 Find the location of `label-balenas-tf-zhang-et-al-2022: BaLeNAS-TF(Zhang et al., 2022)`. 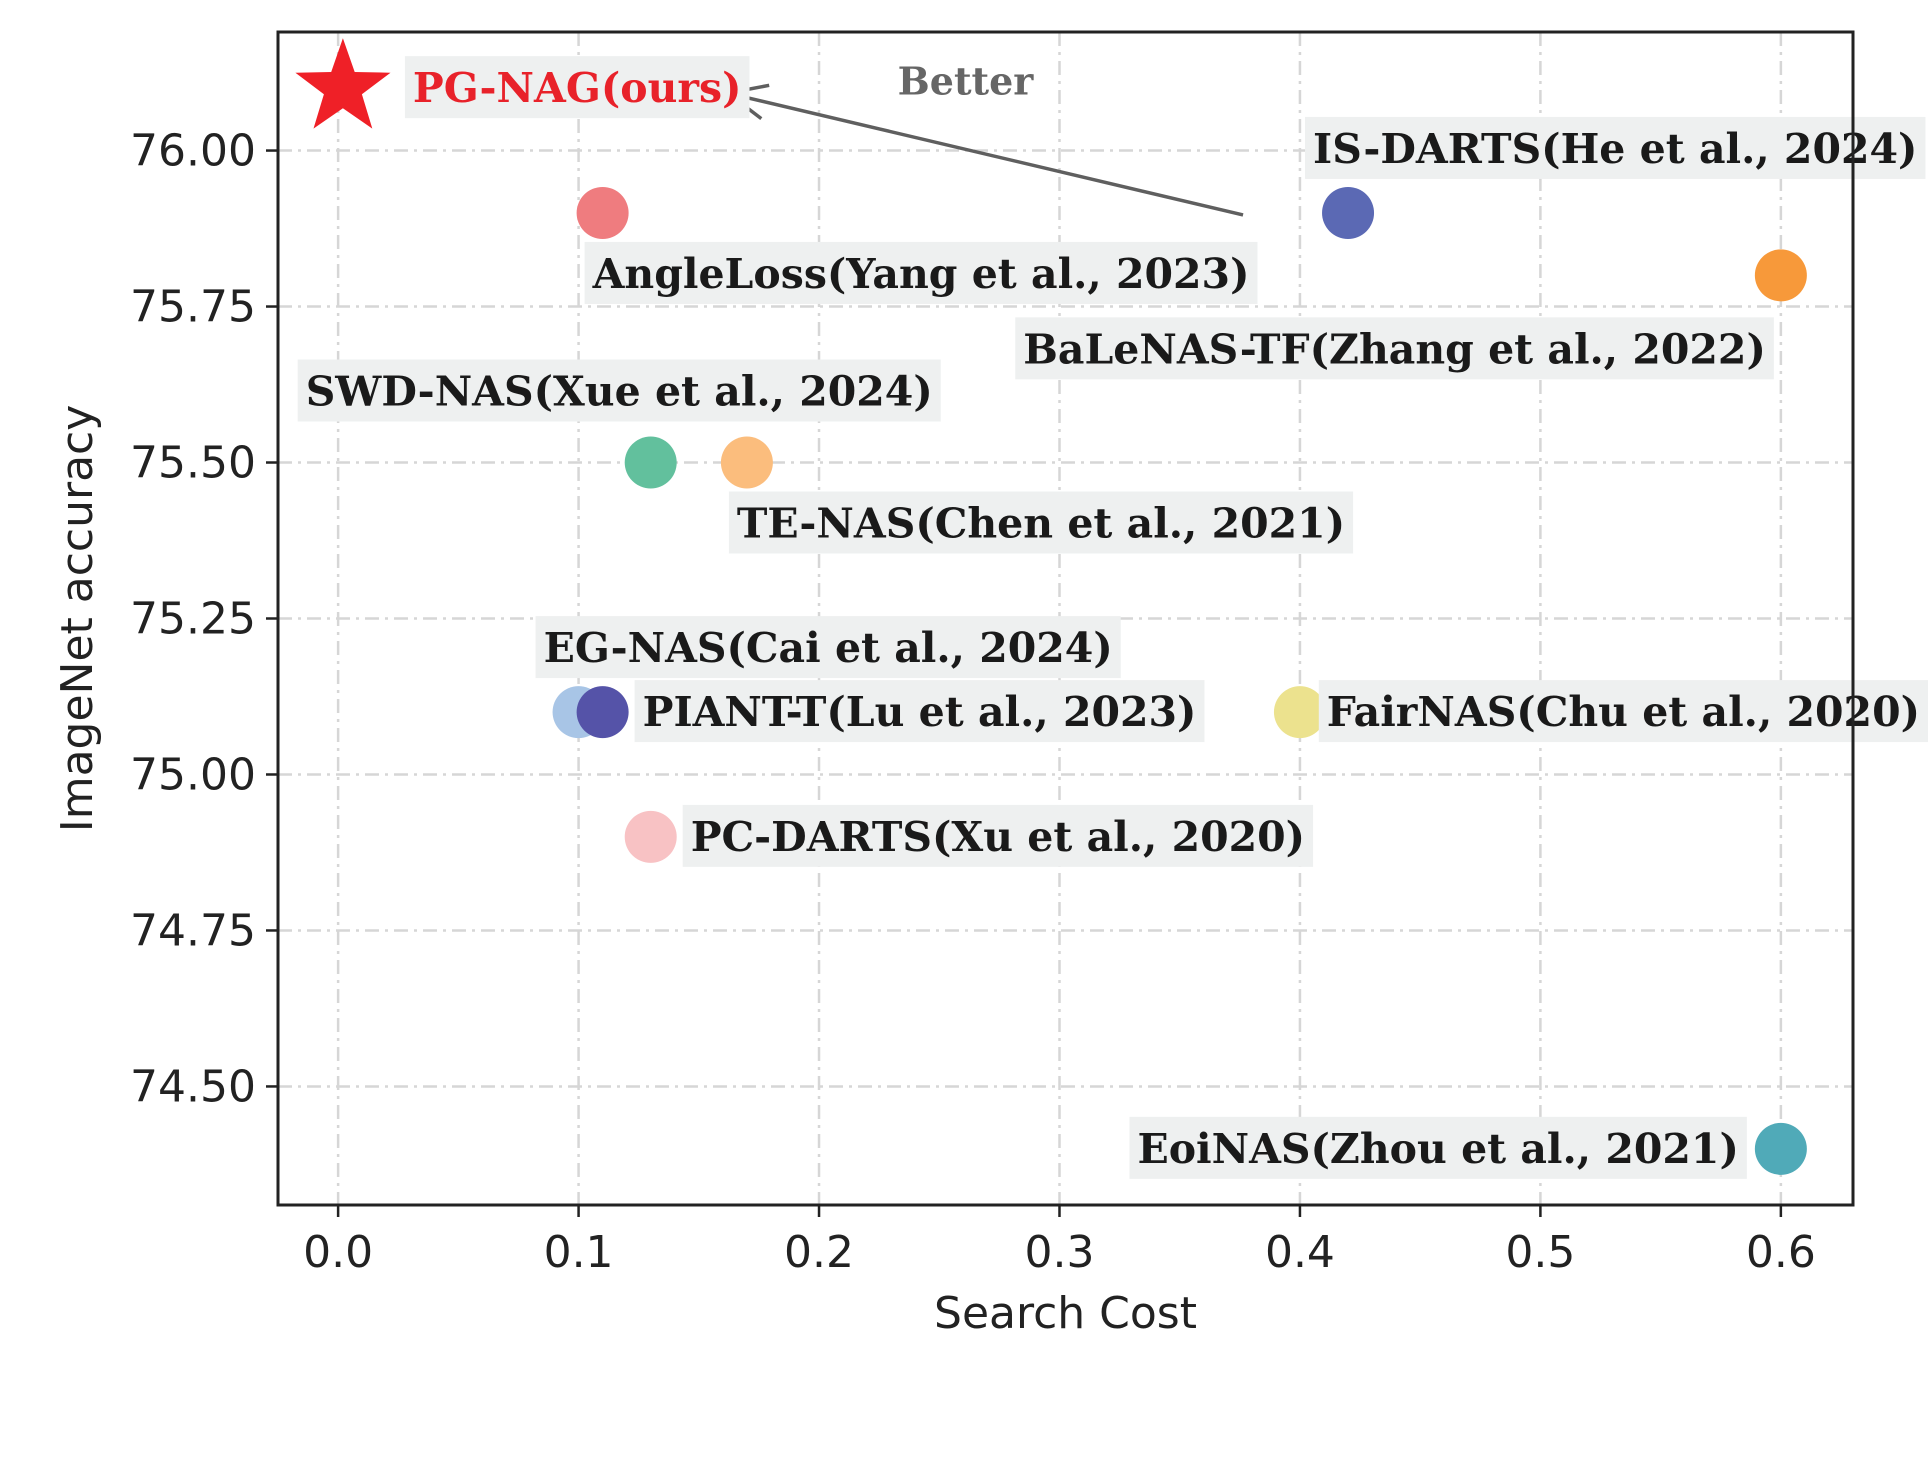

label-balenas-tf-zhang-et-al-2022: BaLeNAS-TF(Zhang et al., 2022) is located at coordinates (1394, 349).